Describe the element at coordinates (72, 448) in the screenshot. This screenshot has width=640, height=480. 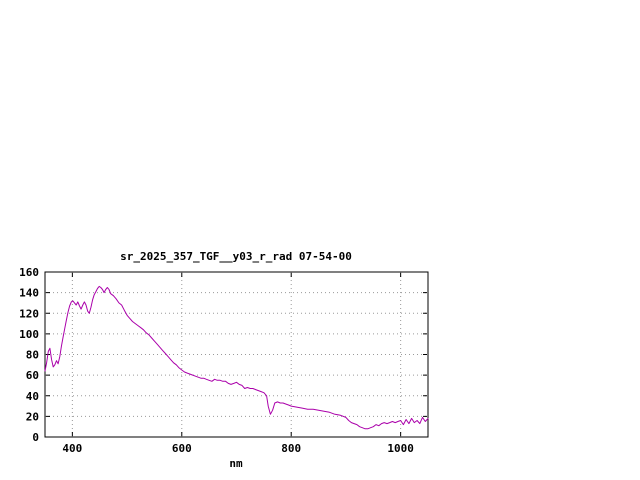
I see `x-tick-label: 400` at that location.